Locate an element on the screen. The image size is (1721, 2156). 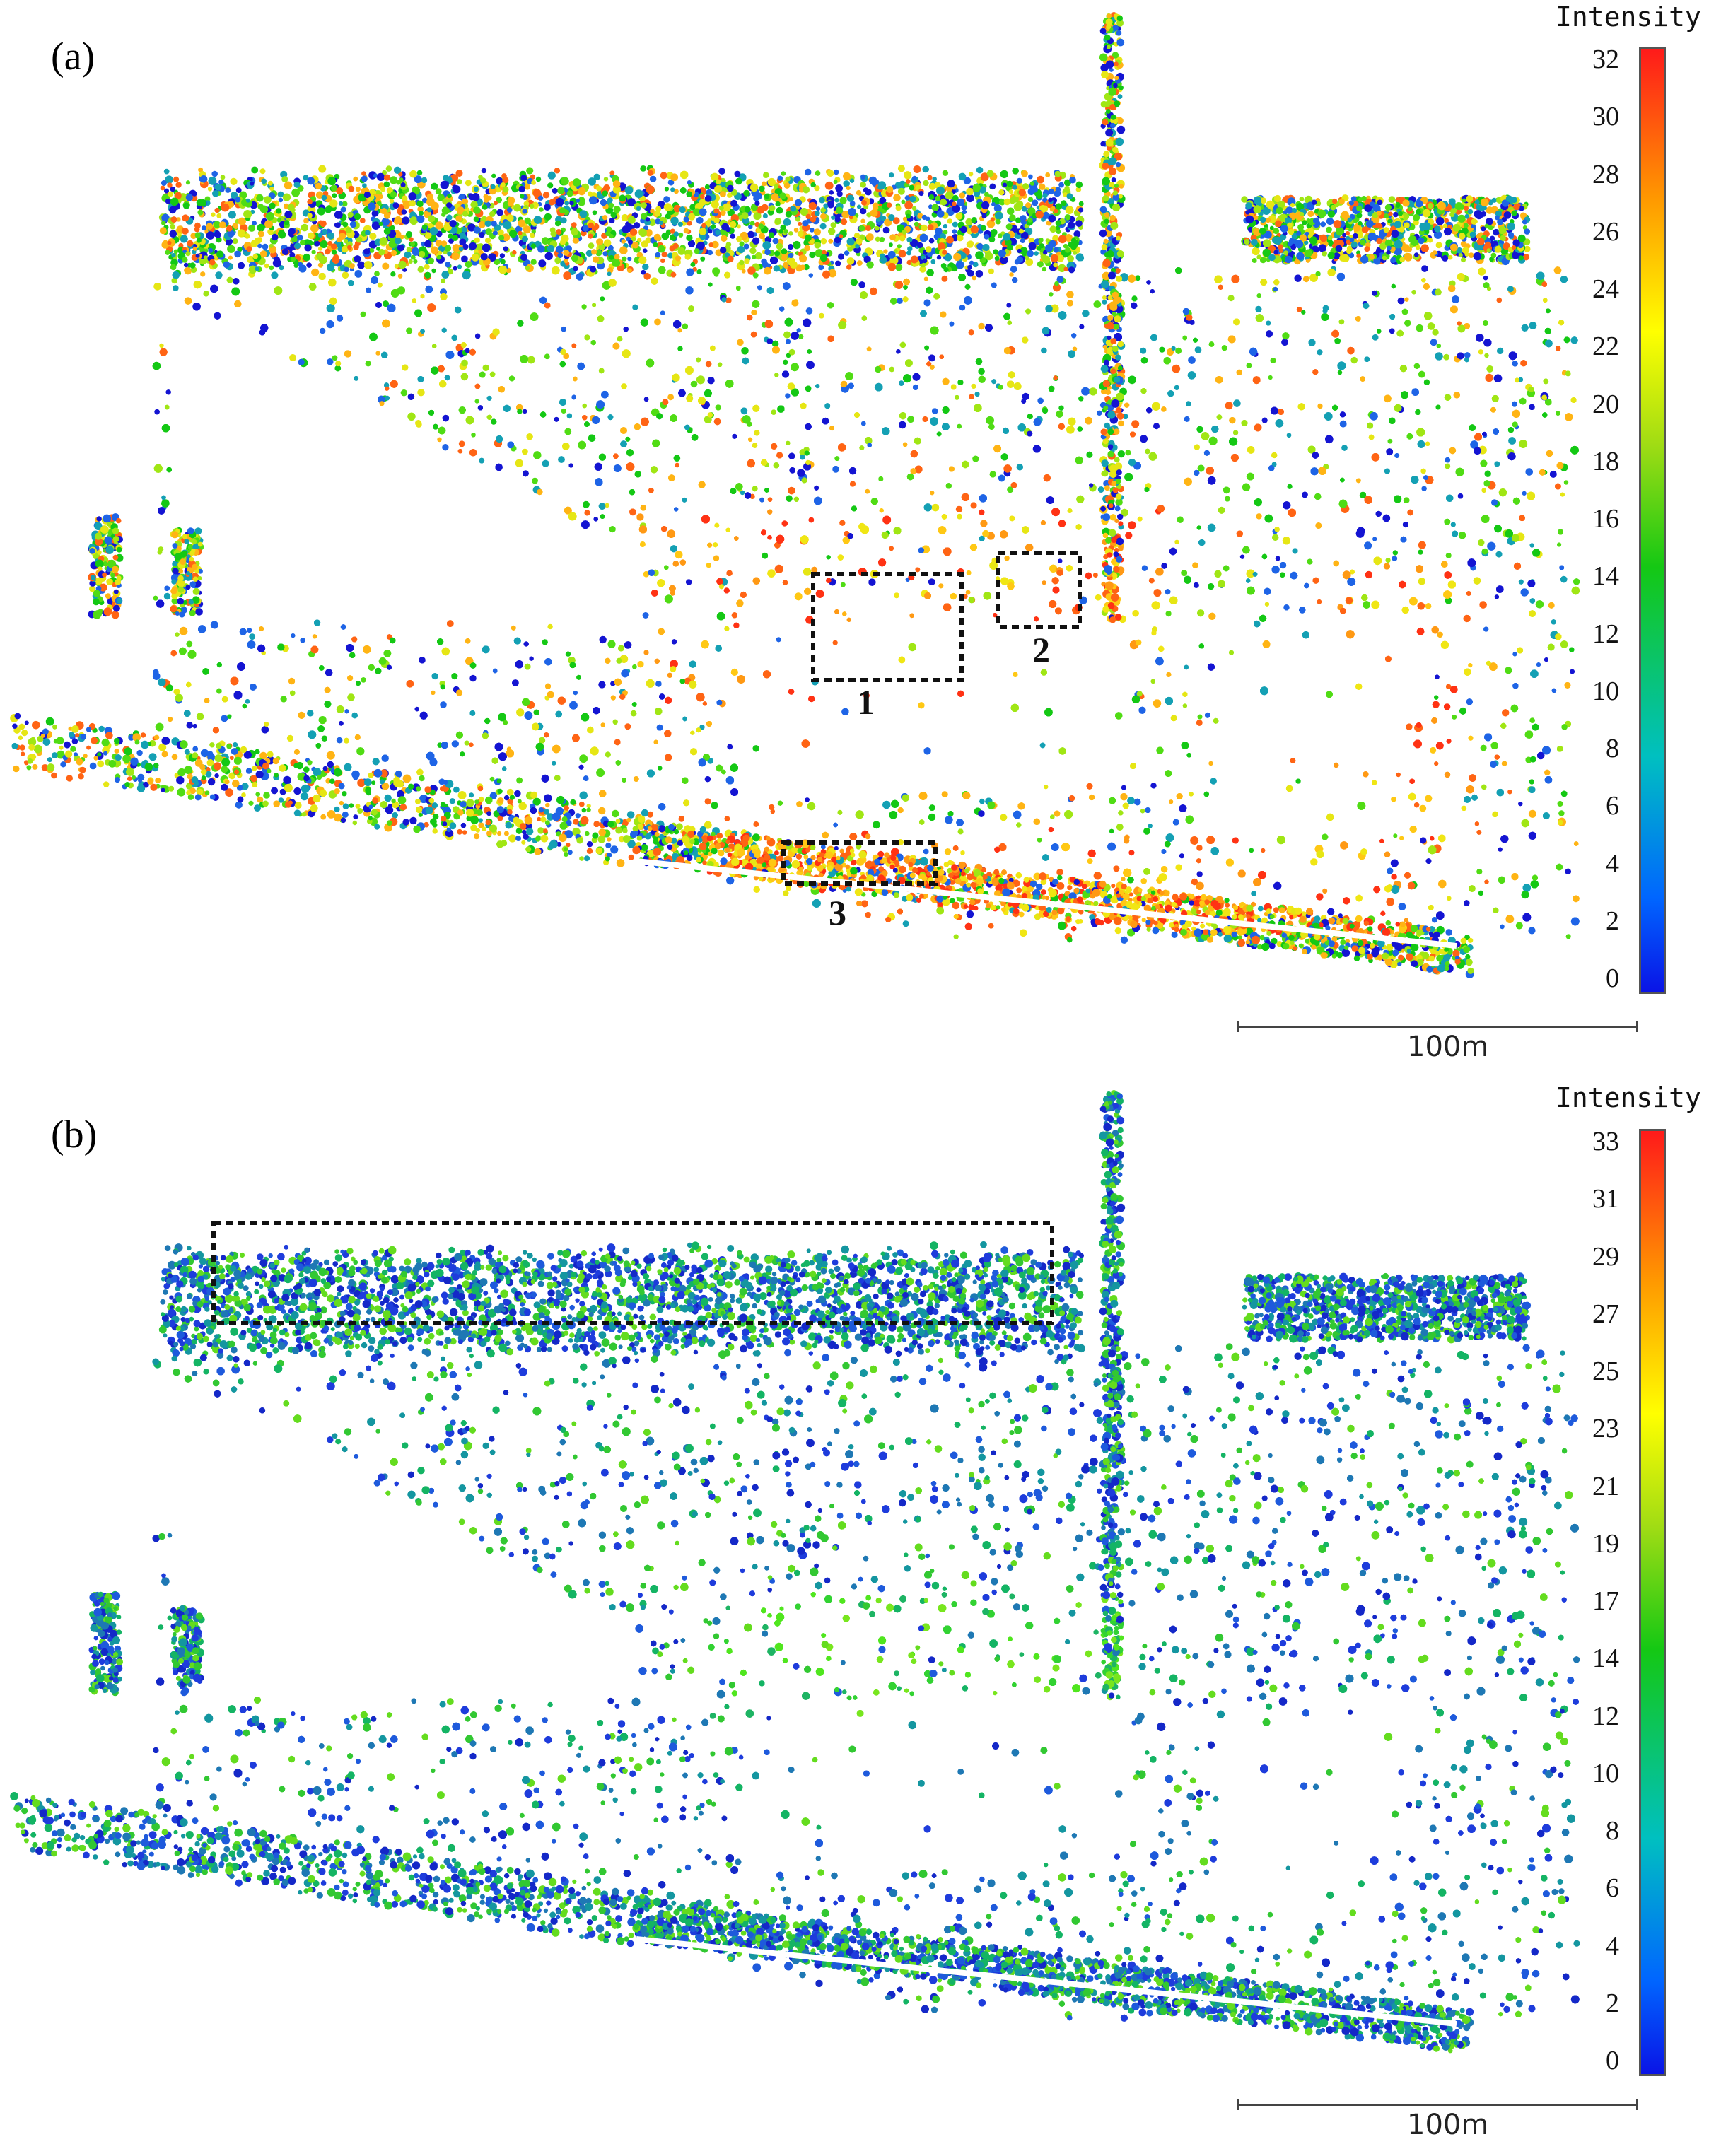
colorbar-tick-label: 23 is located at coordinates (1588, 1429).